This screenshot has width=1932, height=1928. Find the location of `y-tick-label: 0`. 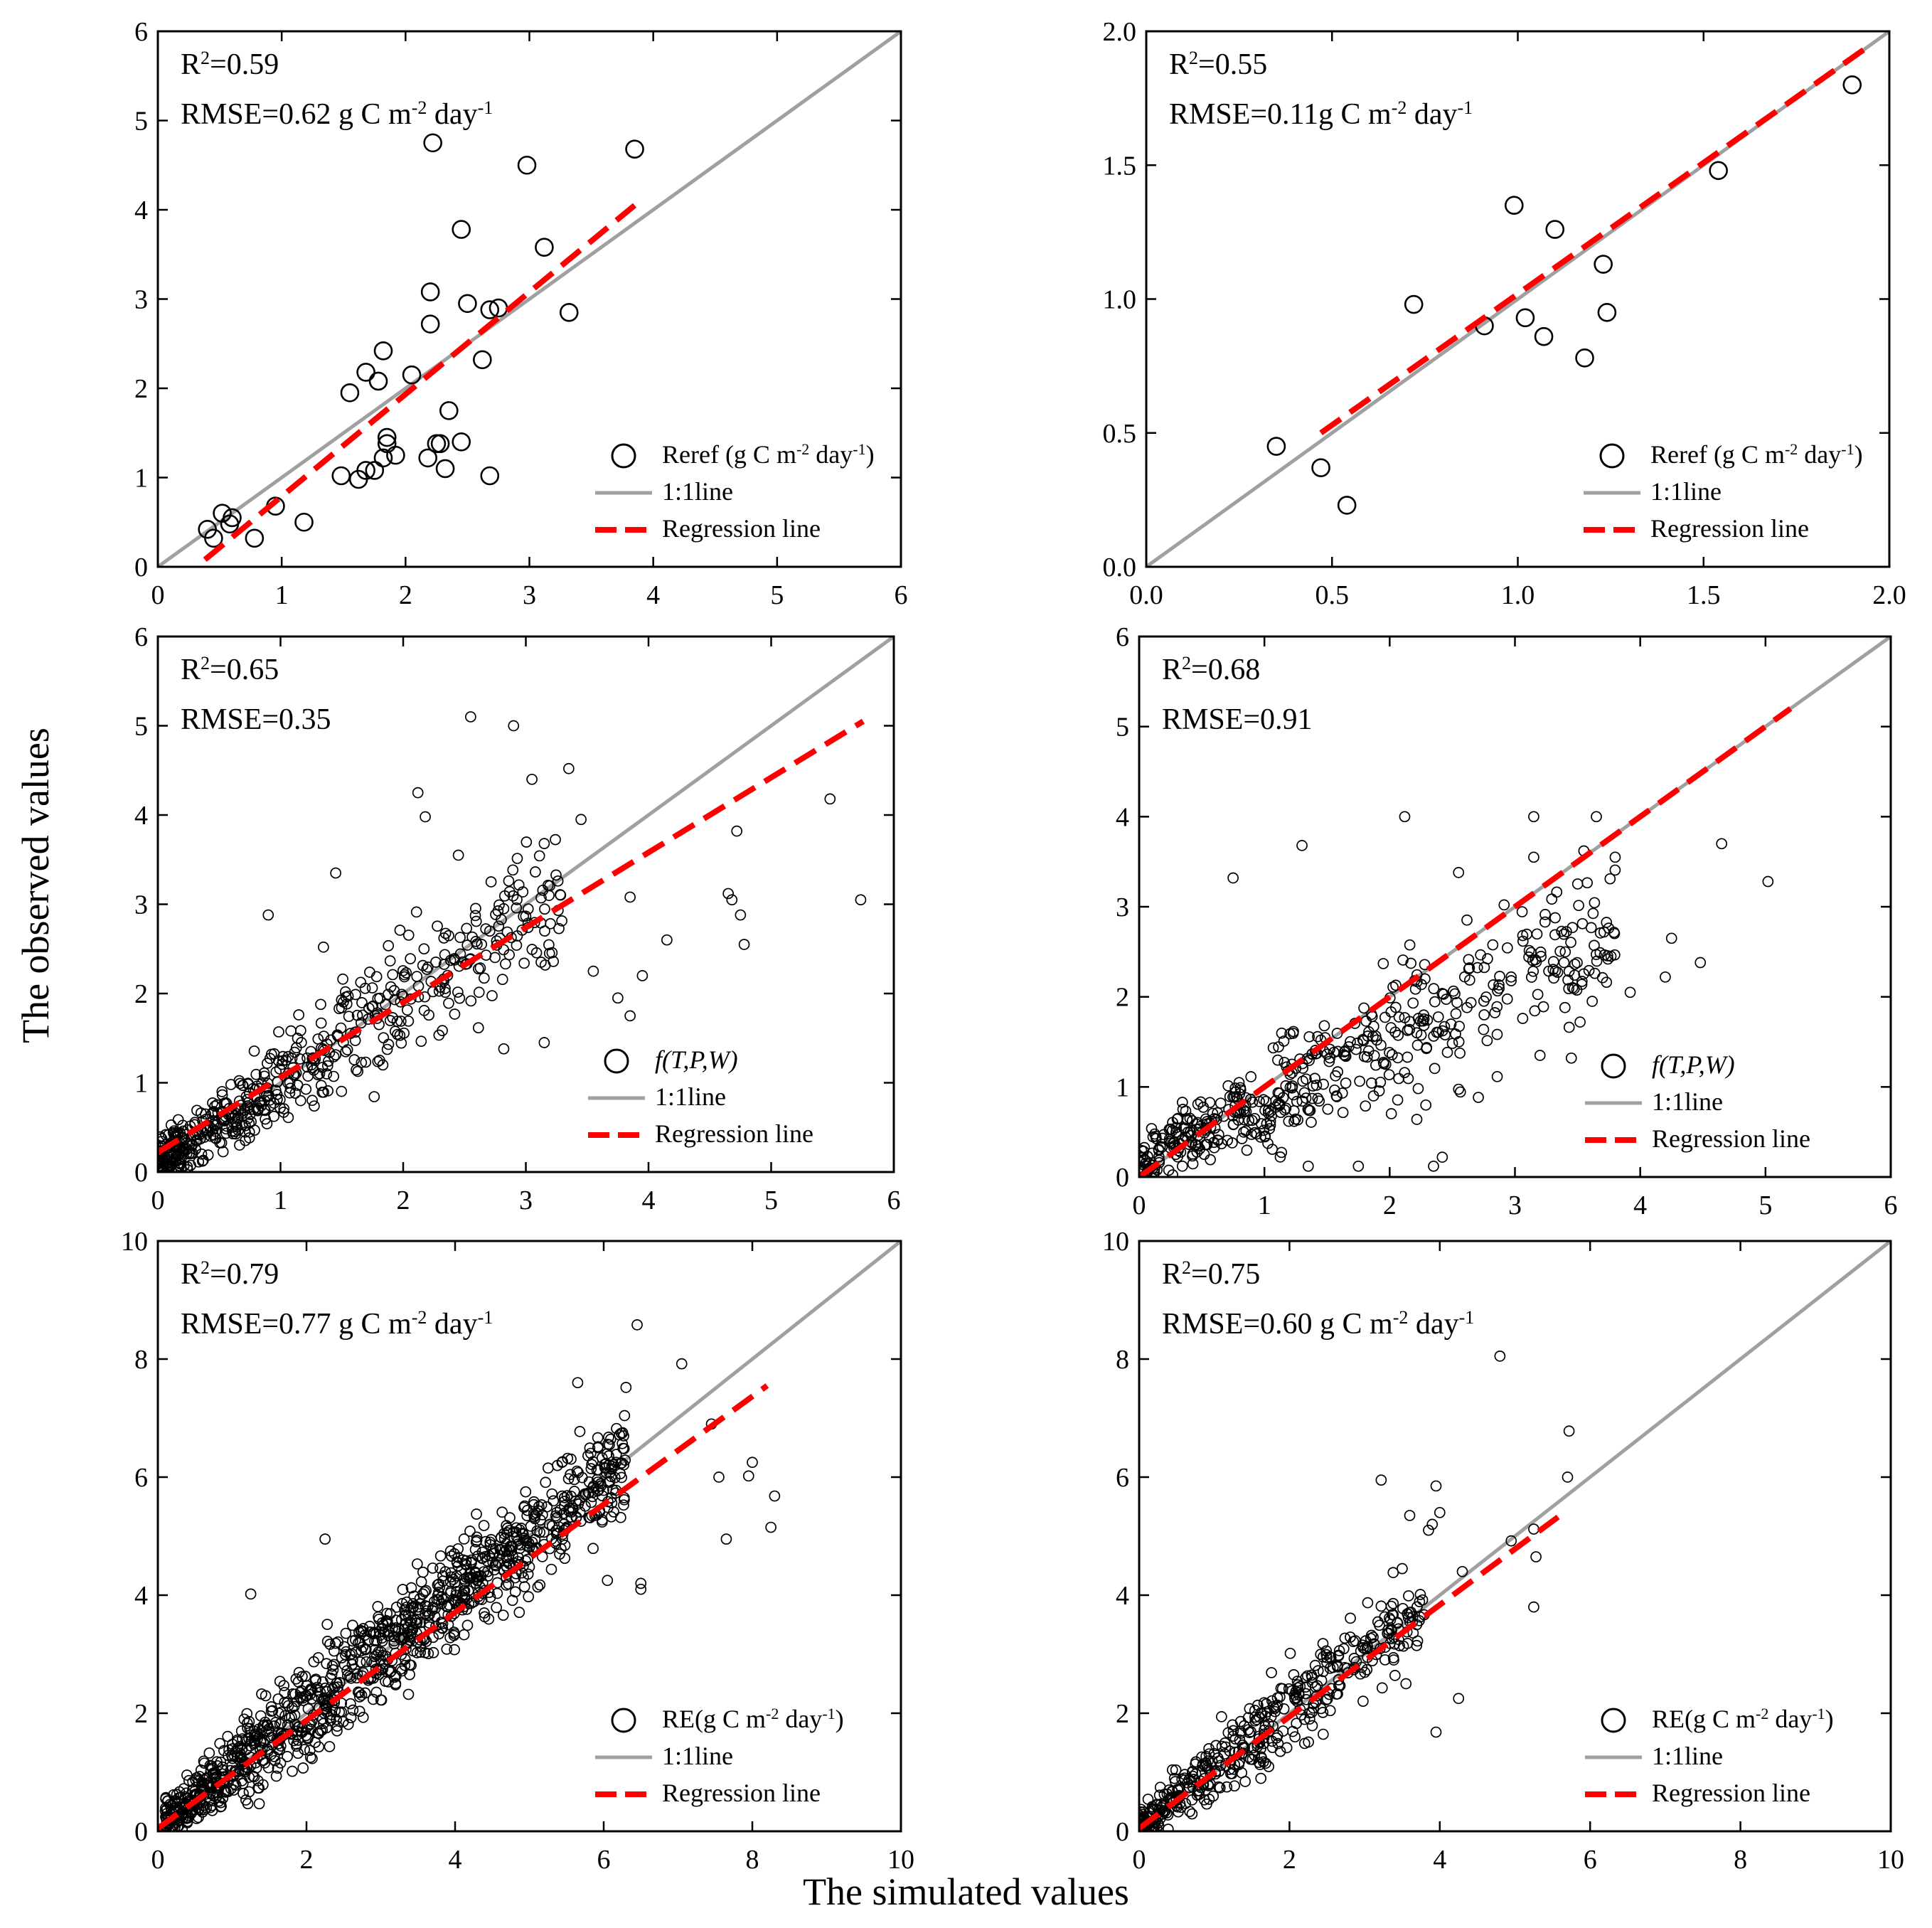

y-tick-label: 0 is located at coordinates (141, 1173).